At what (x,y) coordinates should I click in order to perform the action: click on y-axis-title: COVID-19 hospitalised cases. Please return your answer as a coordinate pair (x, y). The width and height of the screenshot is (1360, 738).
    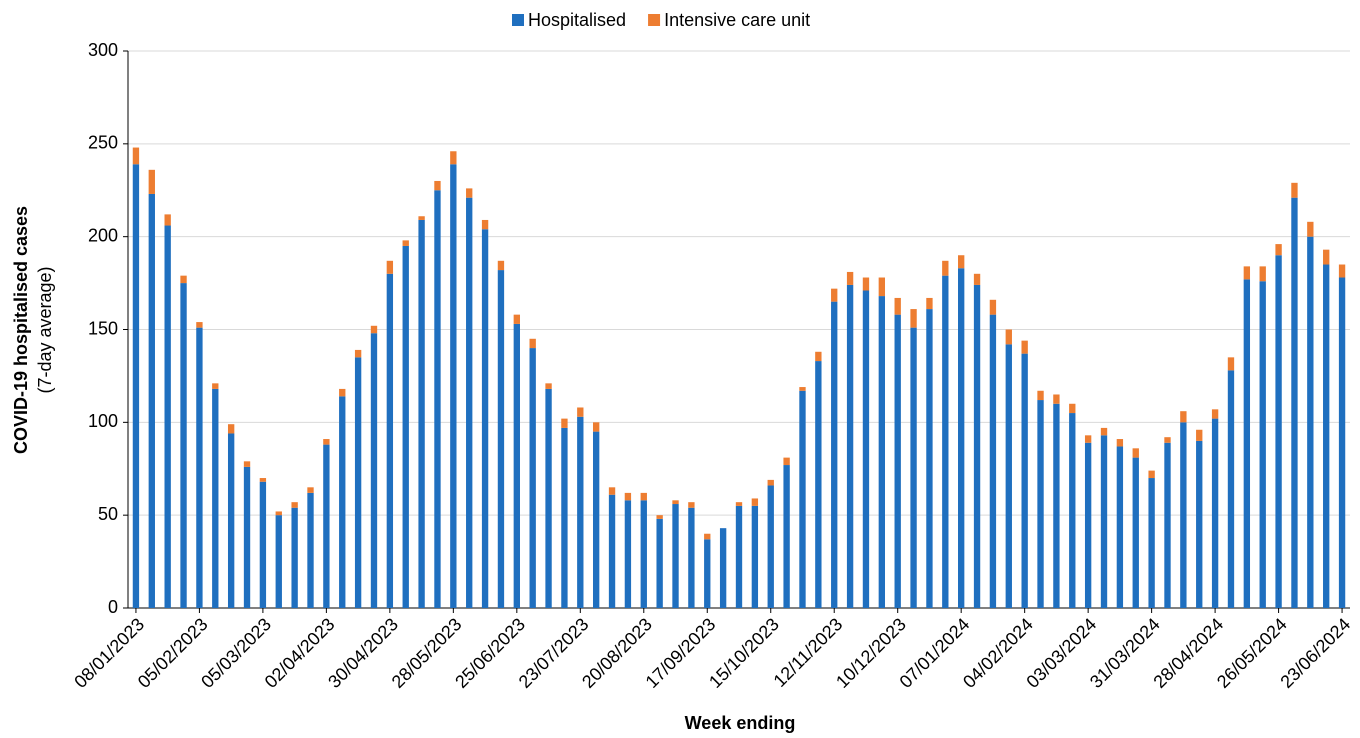
    Looking at the image, I should click on (21, 330).